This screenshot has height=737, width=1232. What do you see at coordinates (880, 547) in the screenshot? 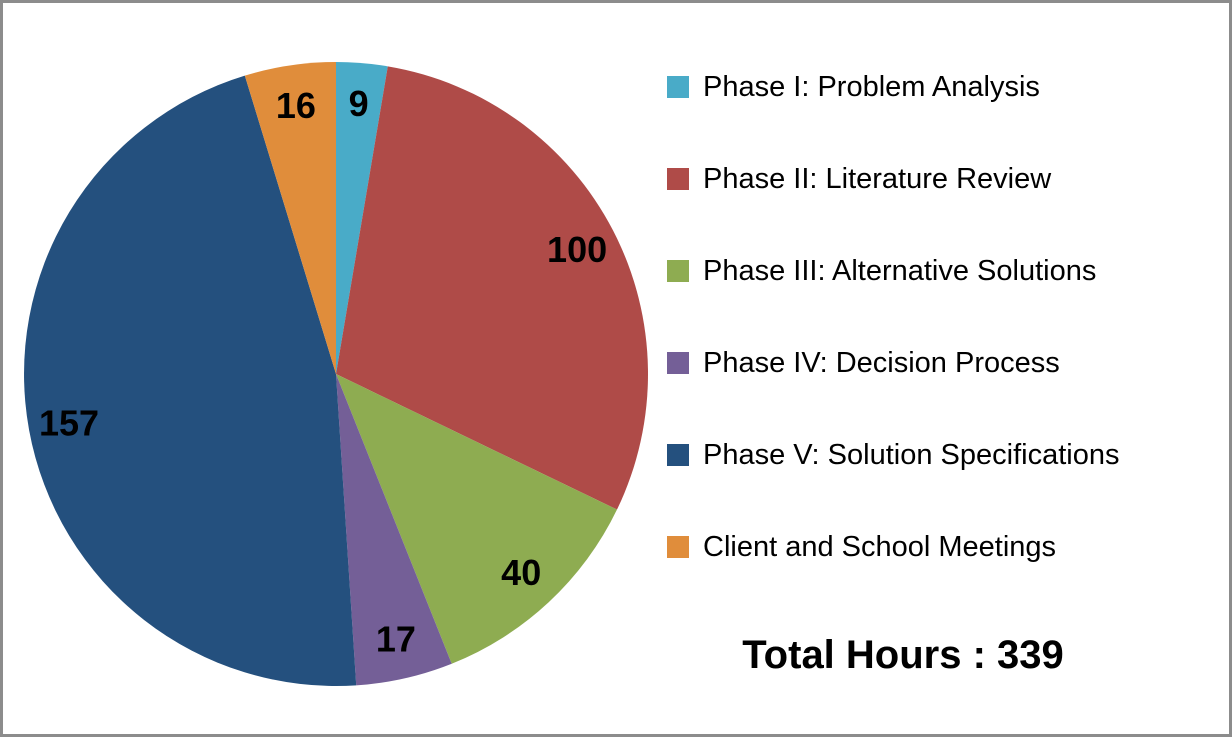
I see `legend-item-label: Client and School Meetings` at bounding box center [880, 547].